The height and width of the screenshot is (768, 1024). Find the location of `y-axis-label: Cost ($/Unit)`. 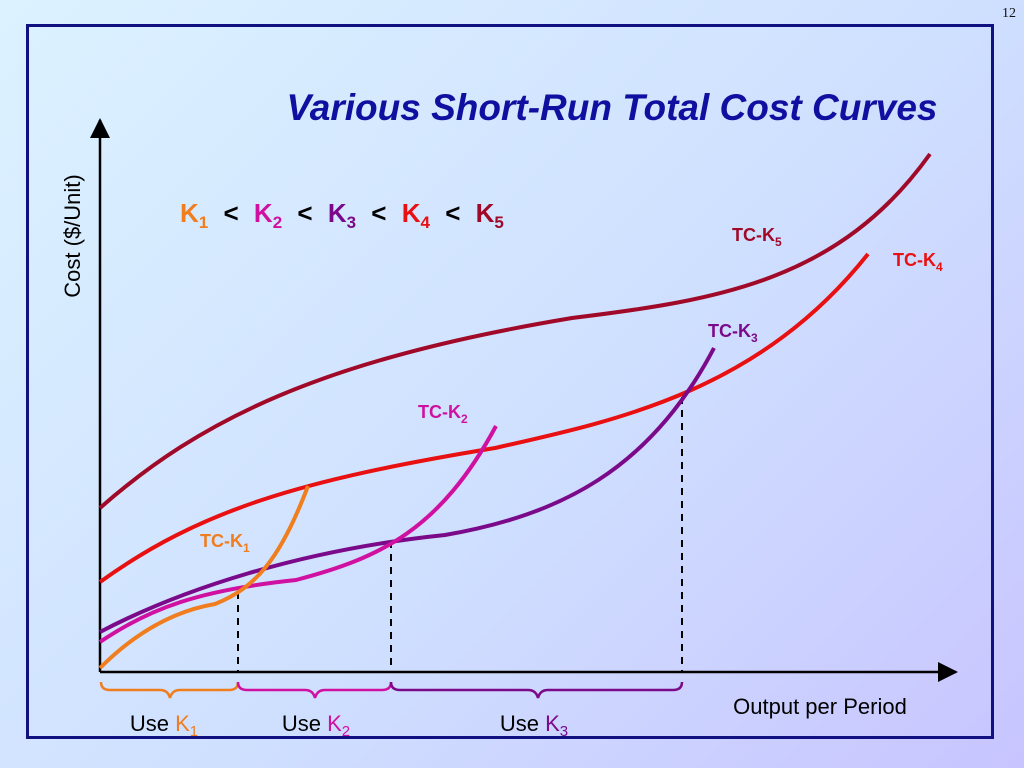

y-axis-label: Cost ($/Unit) is located at coordinates (72, 235).